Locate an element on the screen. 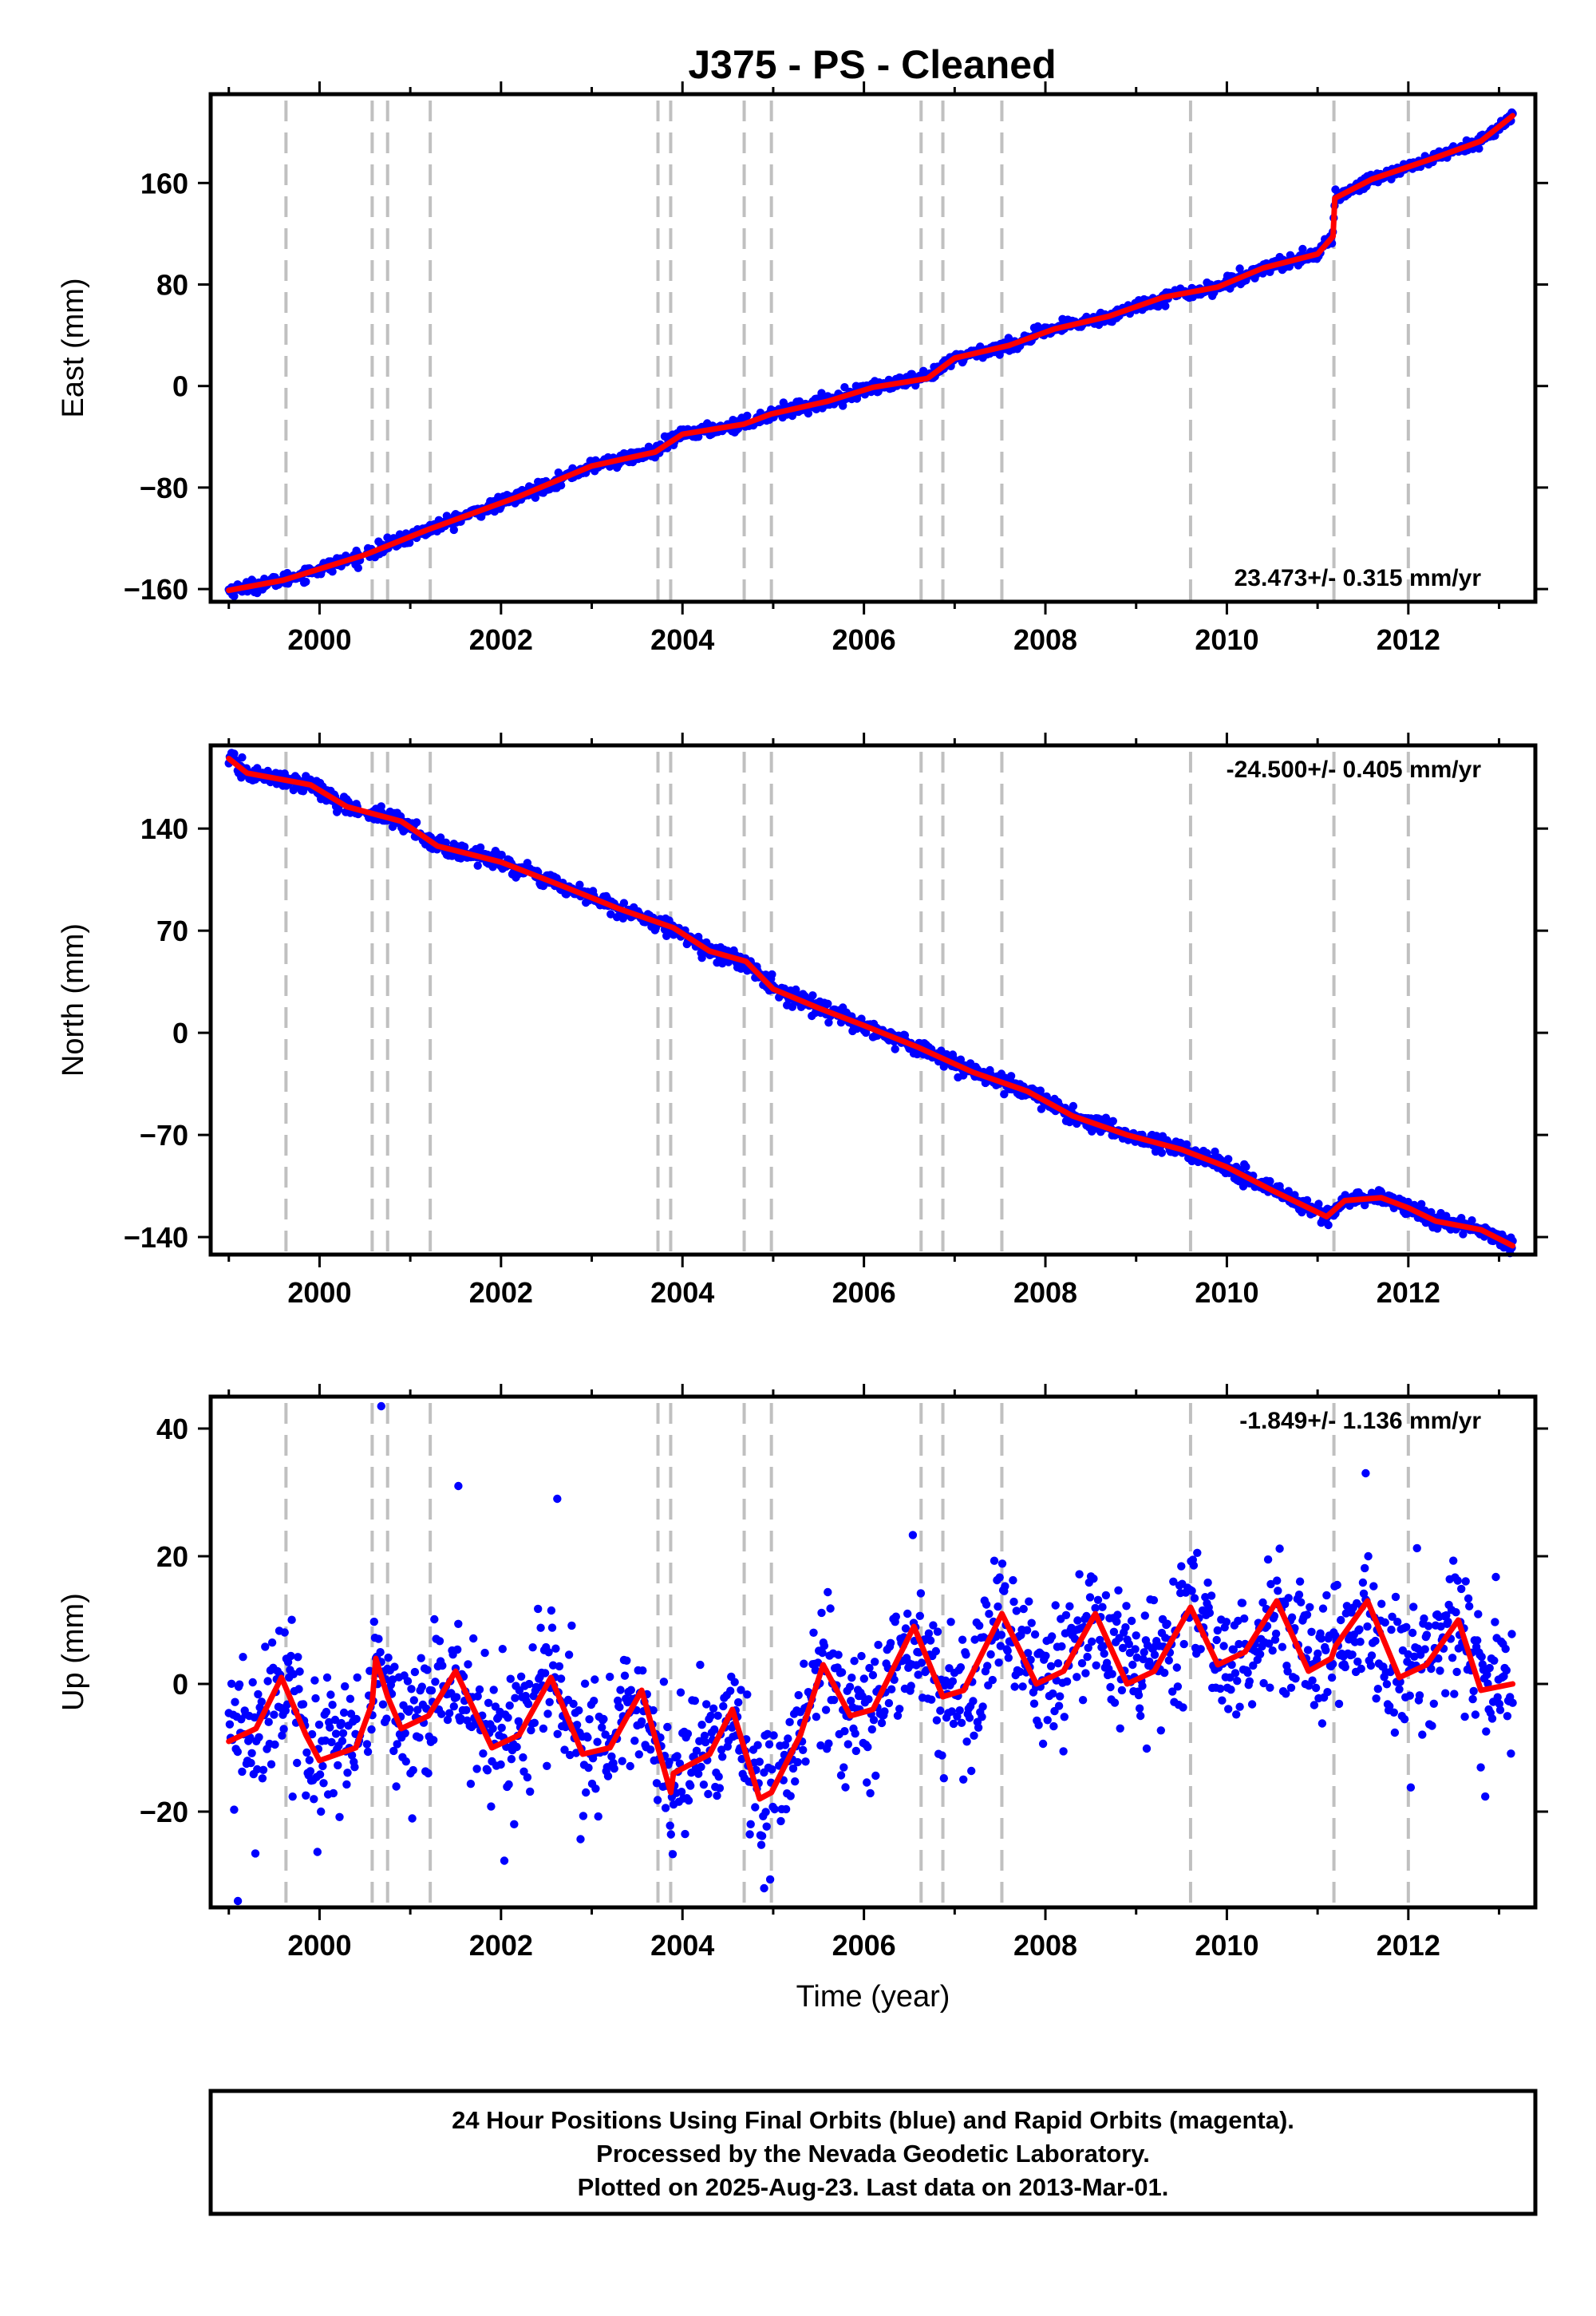  up-x-tick-label: 2010 is located at coordinates (1226, 1945).